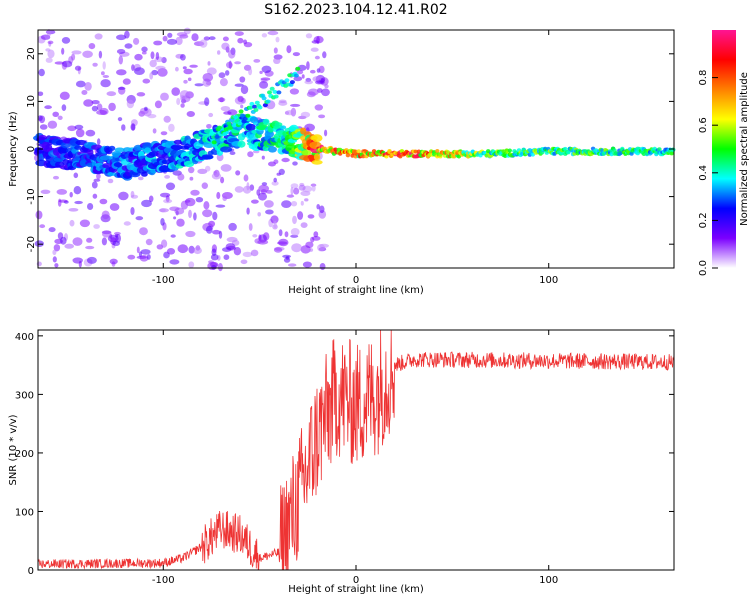 The width and height of the screenshot is (750, 600). Describe the element at coordinates (13, 149) in the screenshot. I see `spectrogram-ylabel: Frequency (Hz)` at that location.